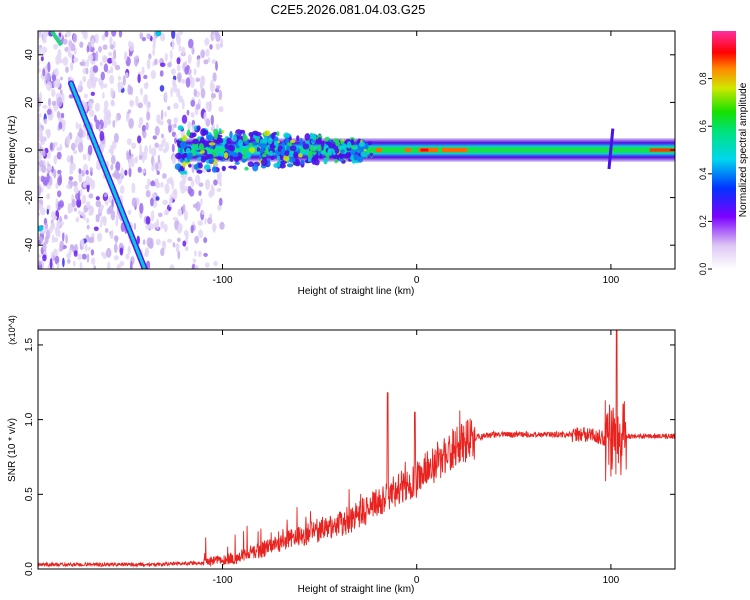 This screenshot has width=750, height=600. I want to click on carrier-hotspot, so click(378, 150).